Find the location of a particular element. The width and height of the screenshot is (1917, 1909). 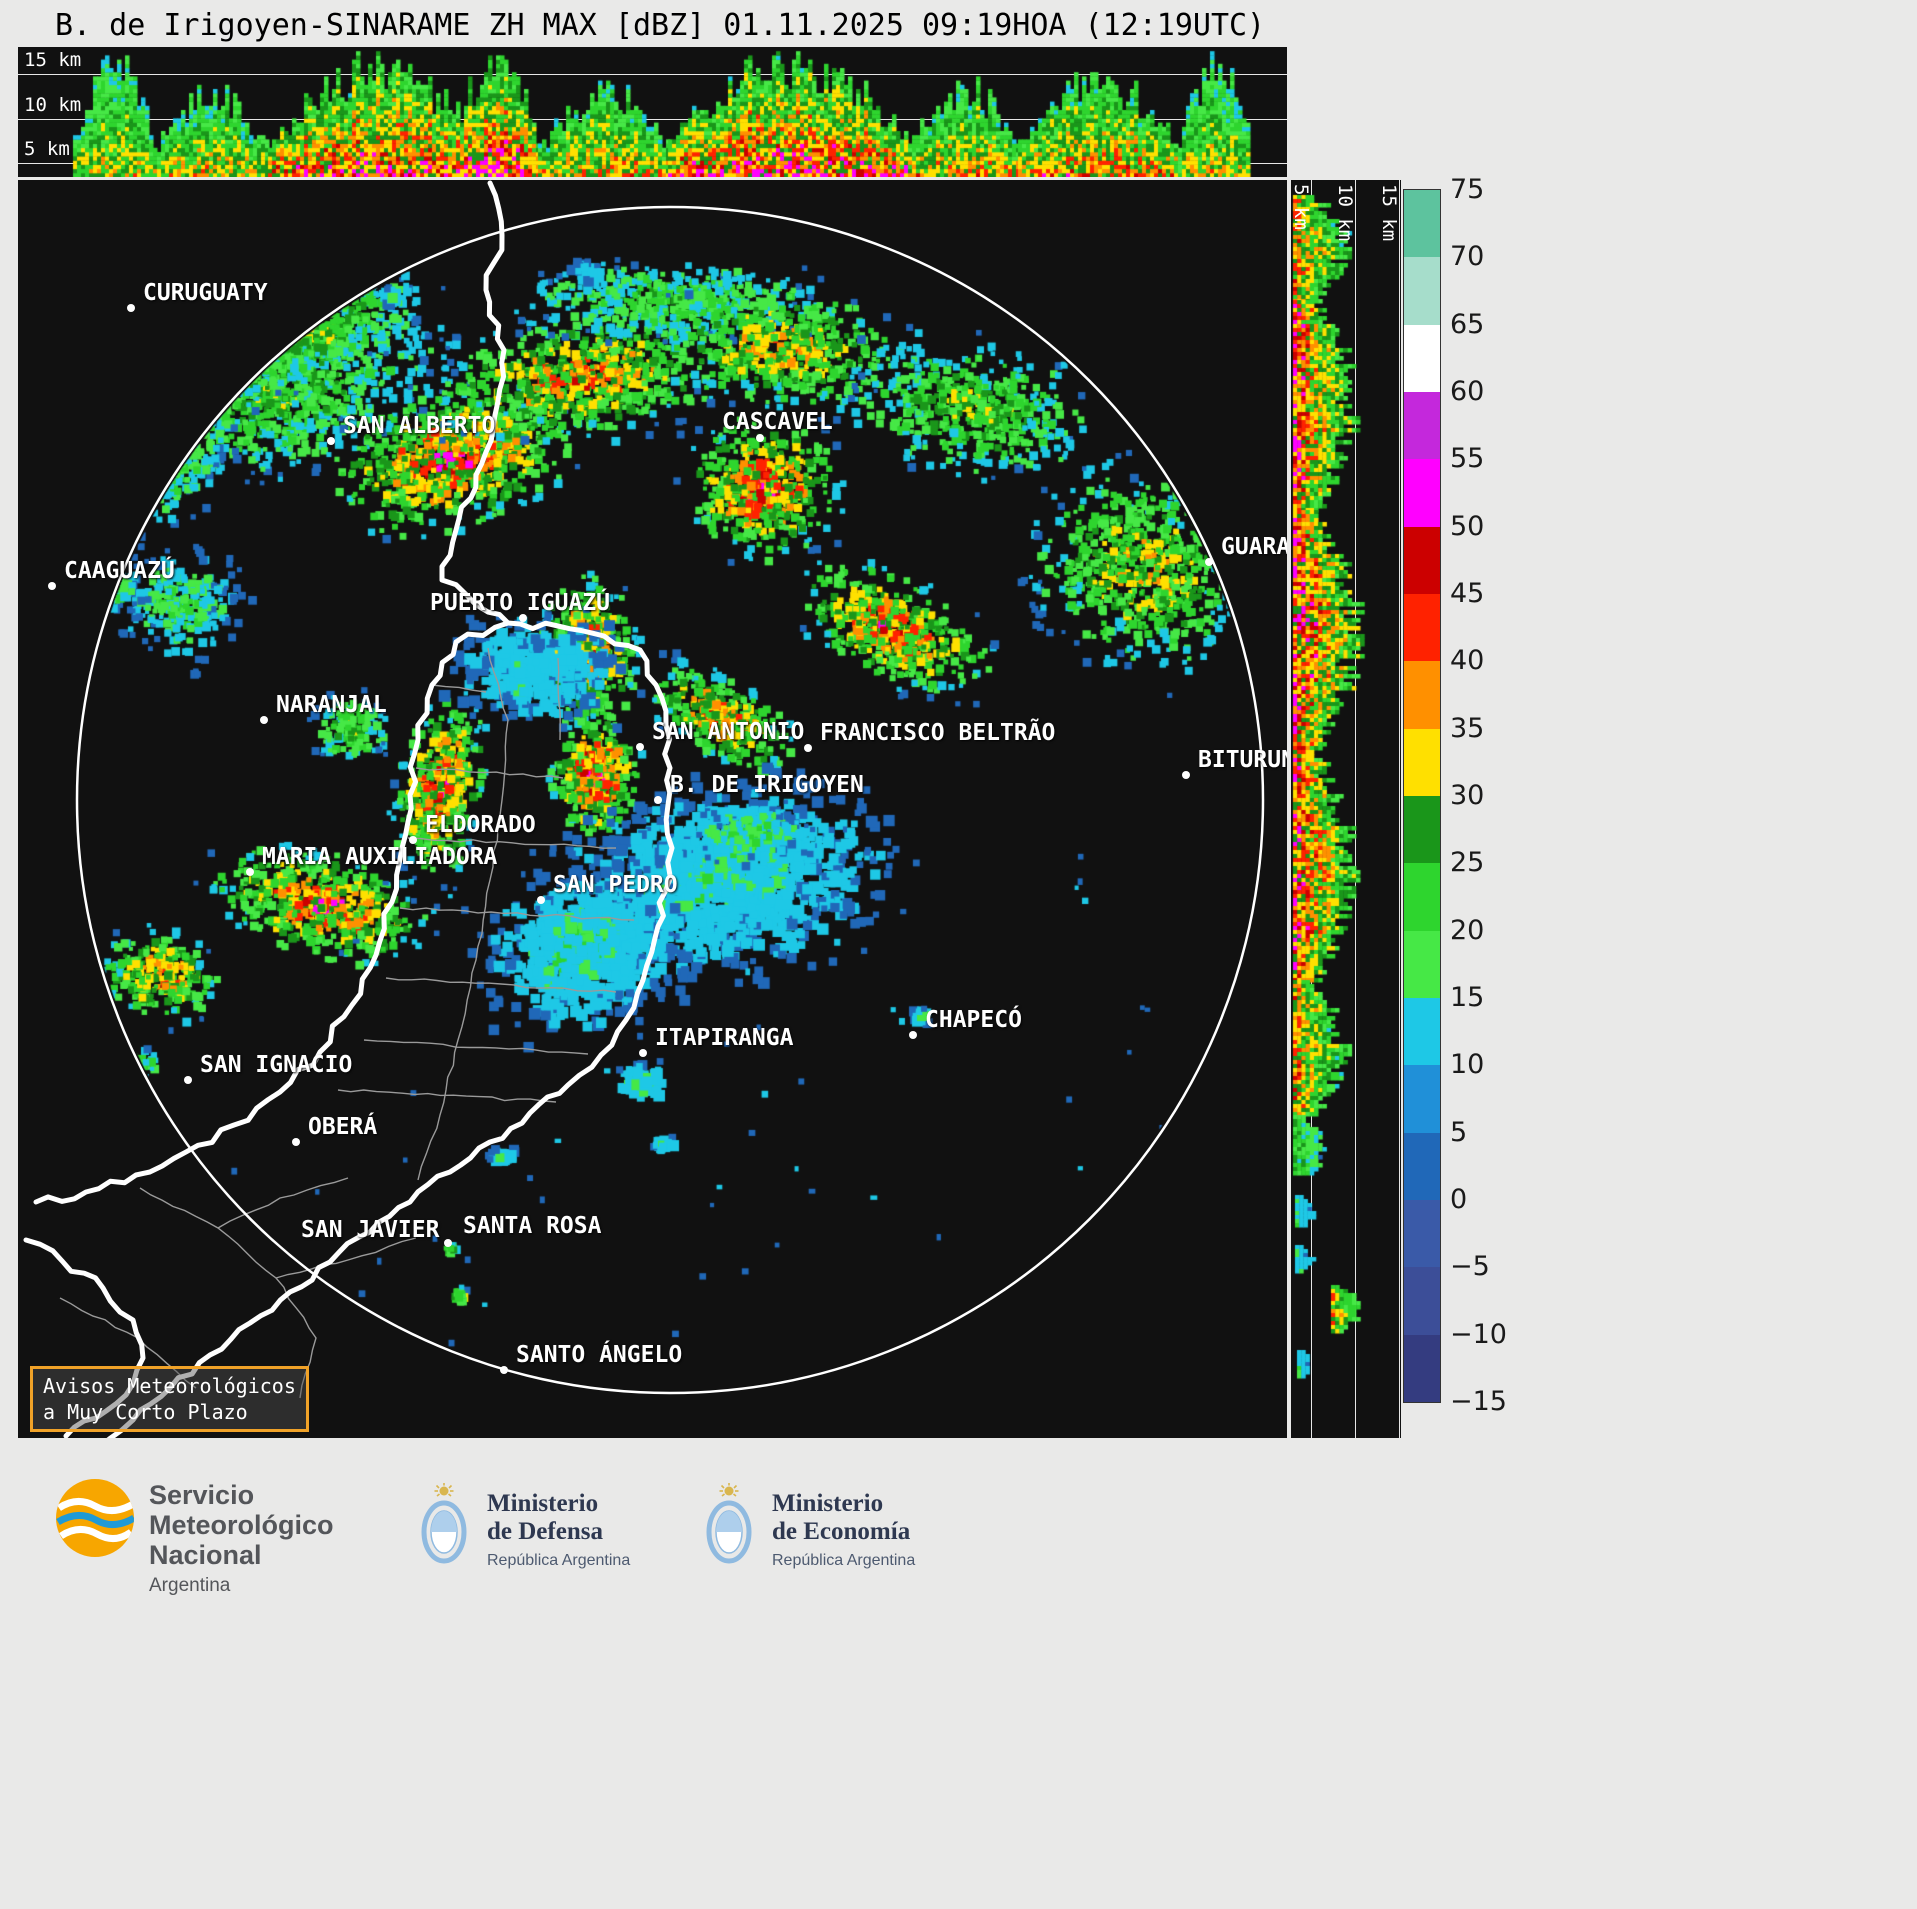

colorbar-tick-label: 35 is located at coordinates (1467, 728).